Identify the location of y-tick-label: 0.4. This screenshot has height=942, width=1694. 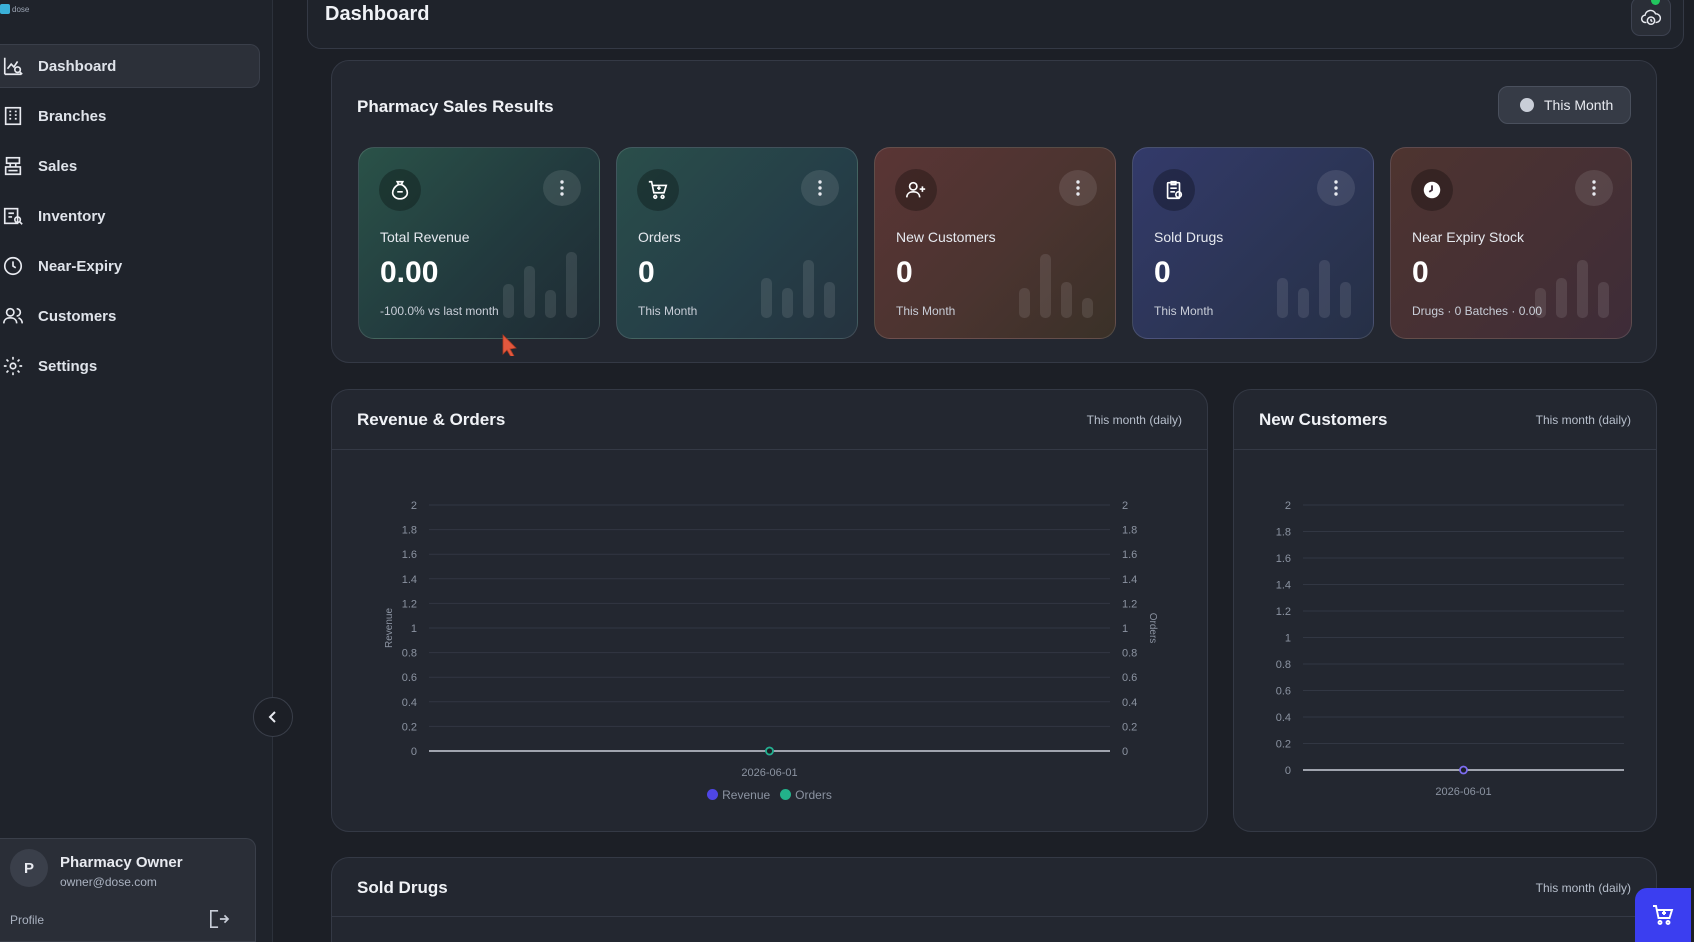
(409, 703).